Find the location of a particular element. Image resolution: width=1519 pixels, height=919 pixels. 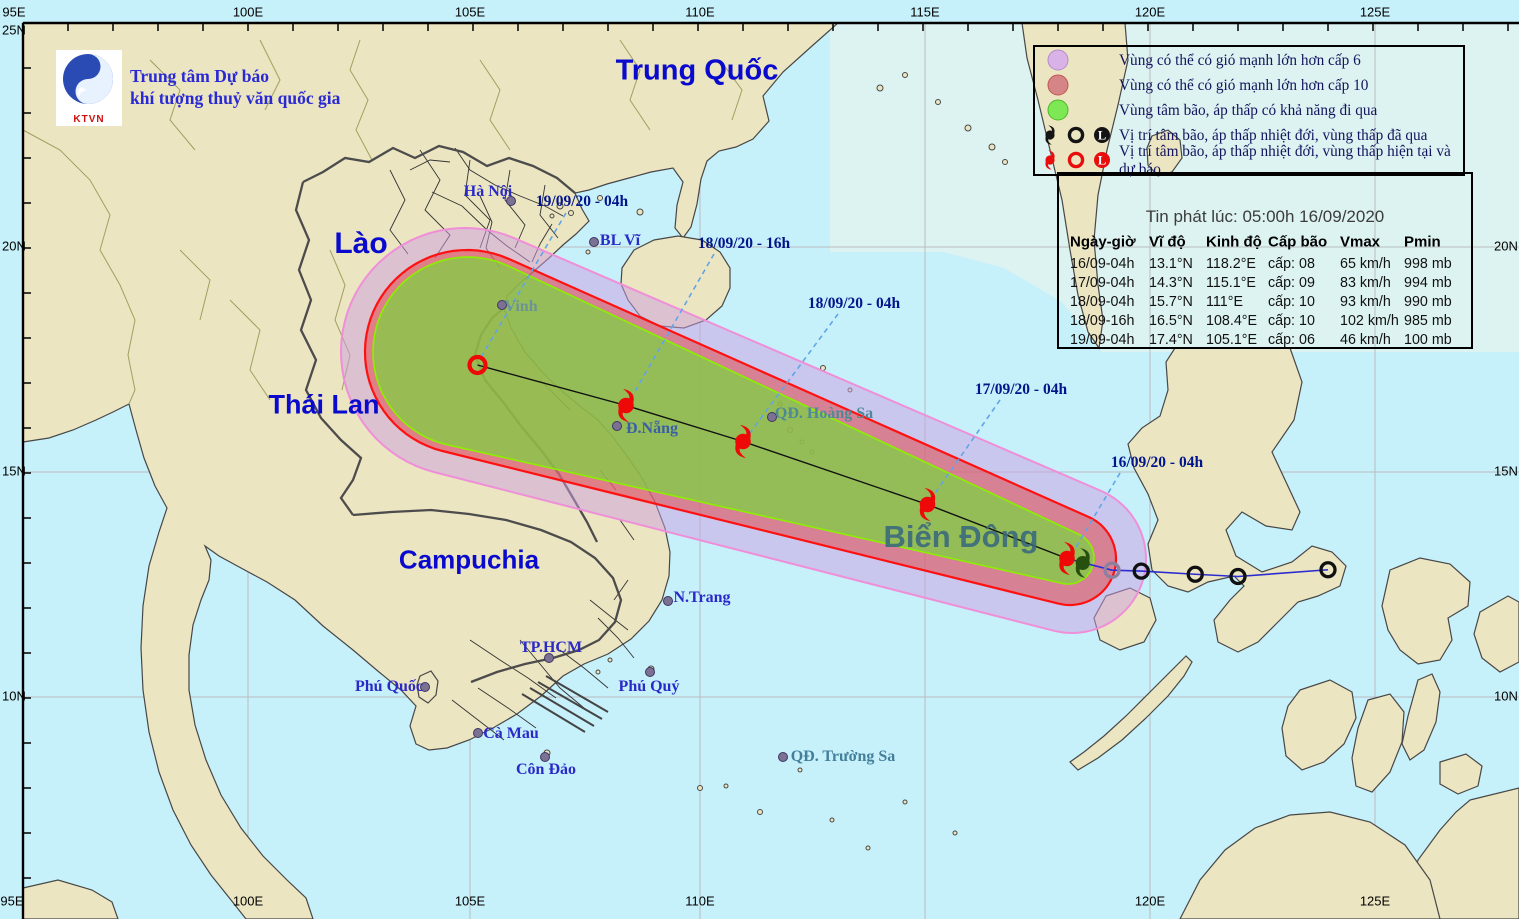

agency-logo: KTVN is located at coordinates (89, 88).